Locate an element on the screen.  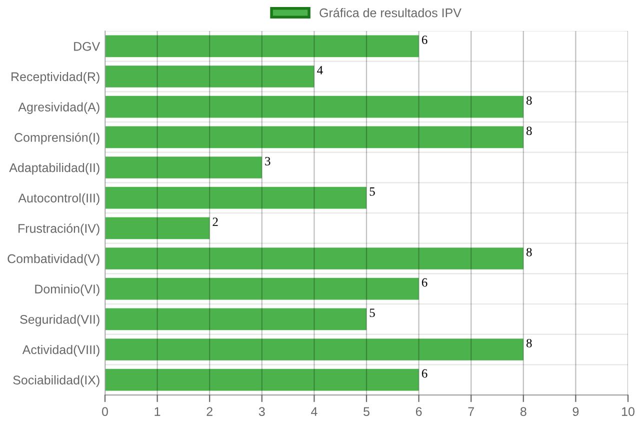
x-tick-label: 6 is located at coordinates (419, 411).